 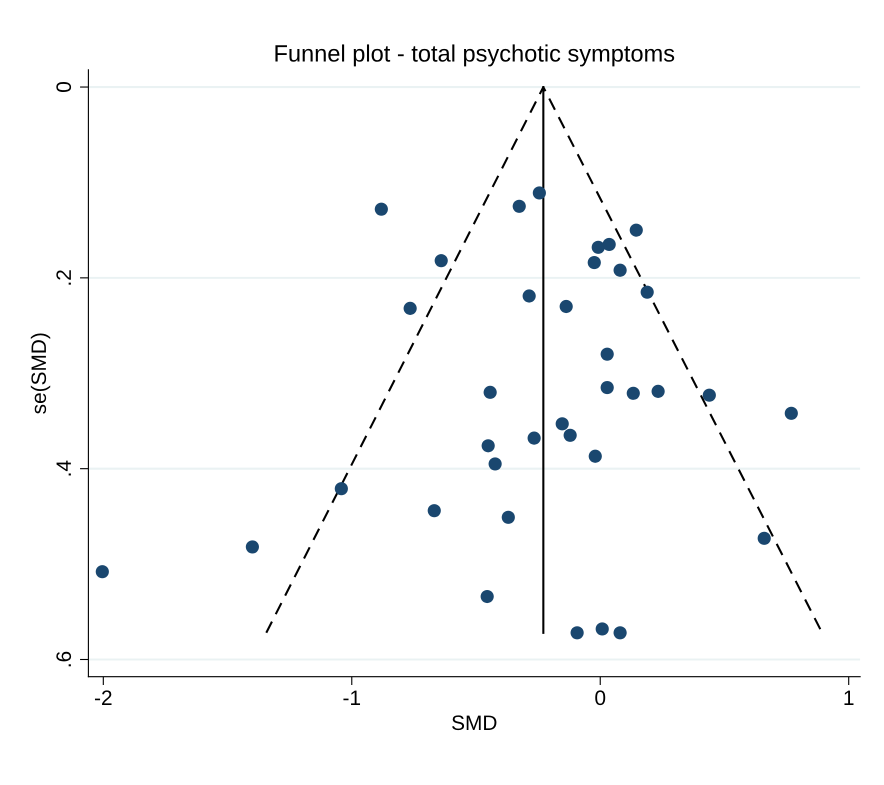 What do you see at coordinates (63, 277) in the screenshot?
I see `y-tick-label: .2` at bounding box center [63, 277].